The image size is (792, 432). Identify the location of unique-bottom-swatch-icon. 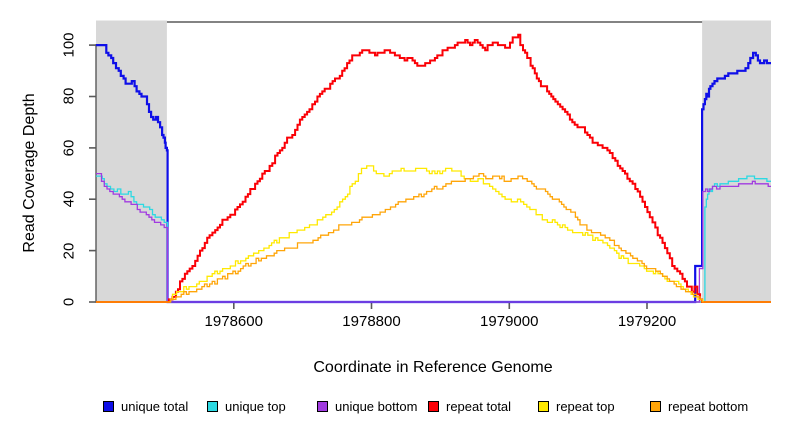
(322, 406).